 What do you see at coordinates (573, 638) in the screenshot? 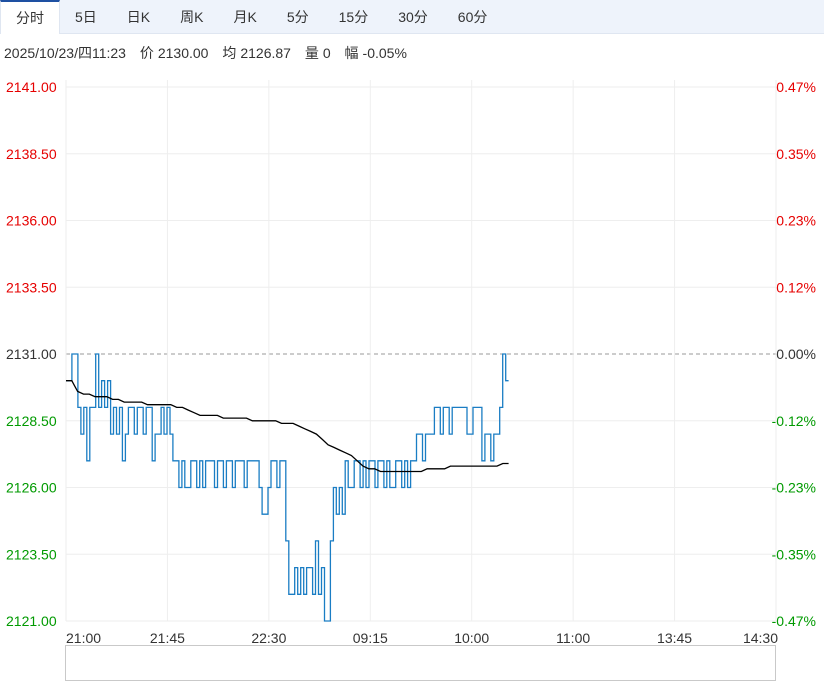
I see `x-tick: 11:00` at bounding box center [573, 638].